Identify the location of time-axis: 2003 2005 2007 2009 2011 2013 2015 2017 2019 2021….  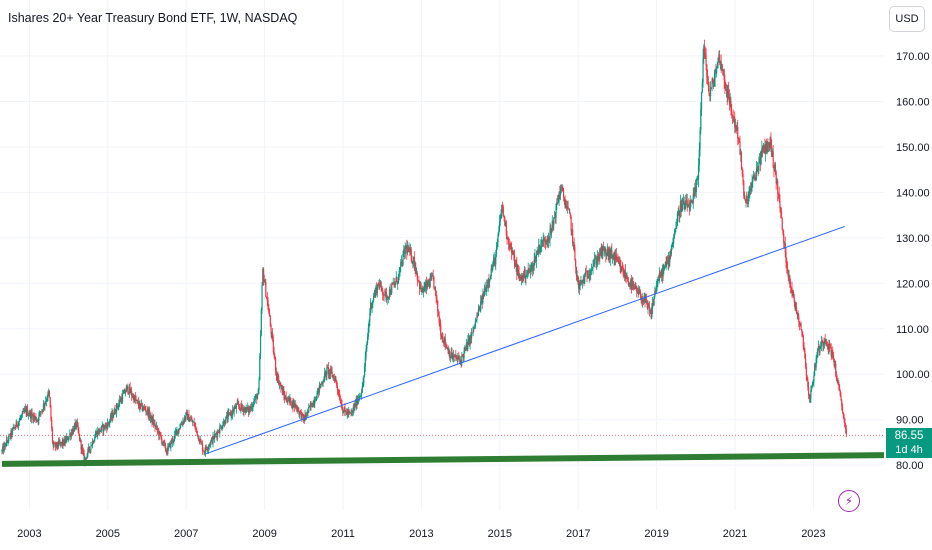
(421, 534).